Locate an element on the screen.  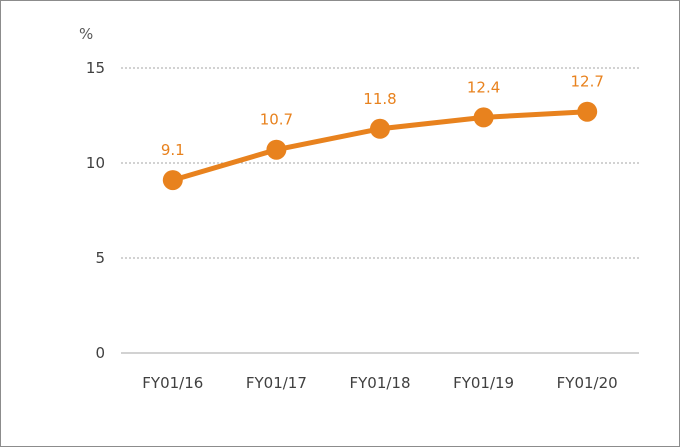
y-axis-ticks: 0 5 10 15 is located at coordinates (95, 210).